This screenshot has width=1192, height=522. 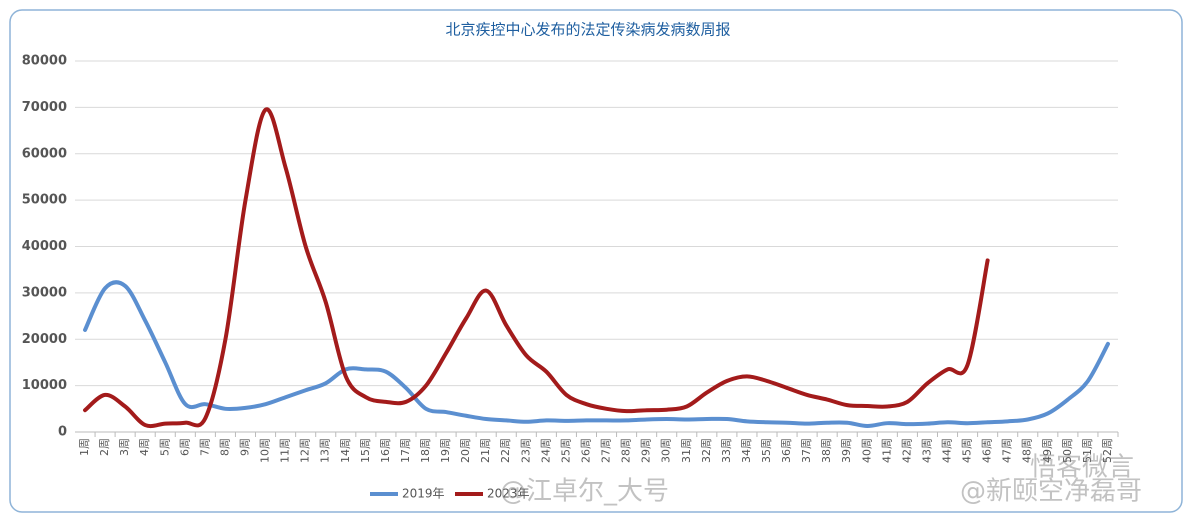 I want to click on watermark: @新颐空净磊哥, so click(x=1051, y=492).